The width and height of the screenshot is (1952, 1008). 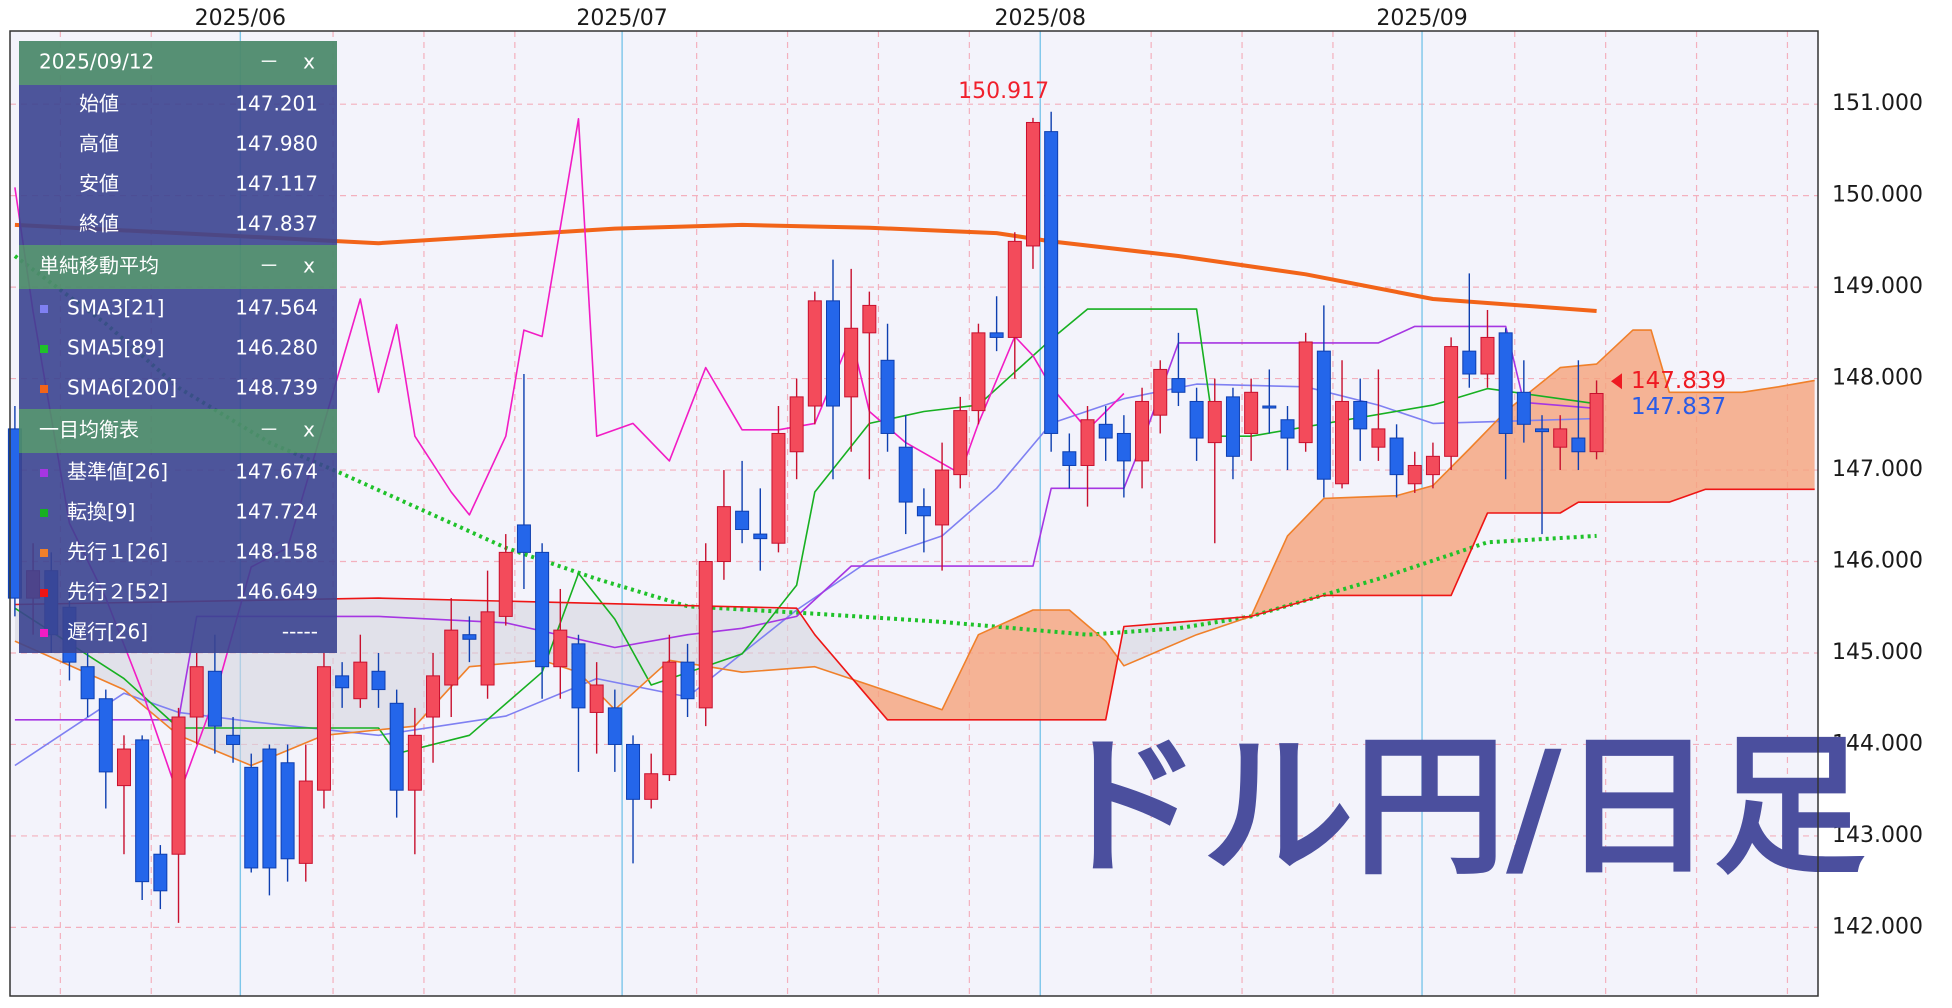 What do you see at coordinates (276, 224) in the screenshot?
I see `panel-value: 147.837` at bounding box center [276, 224].